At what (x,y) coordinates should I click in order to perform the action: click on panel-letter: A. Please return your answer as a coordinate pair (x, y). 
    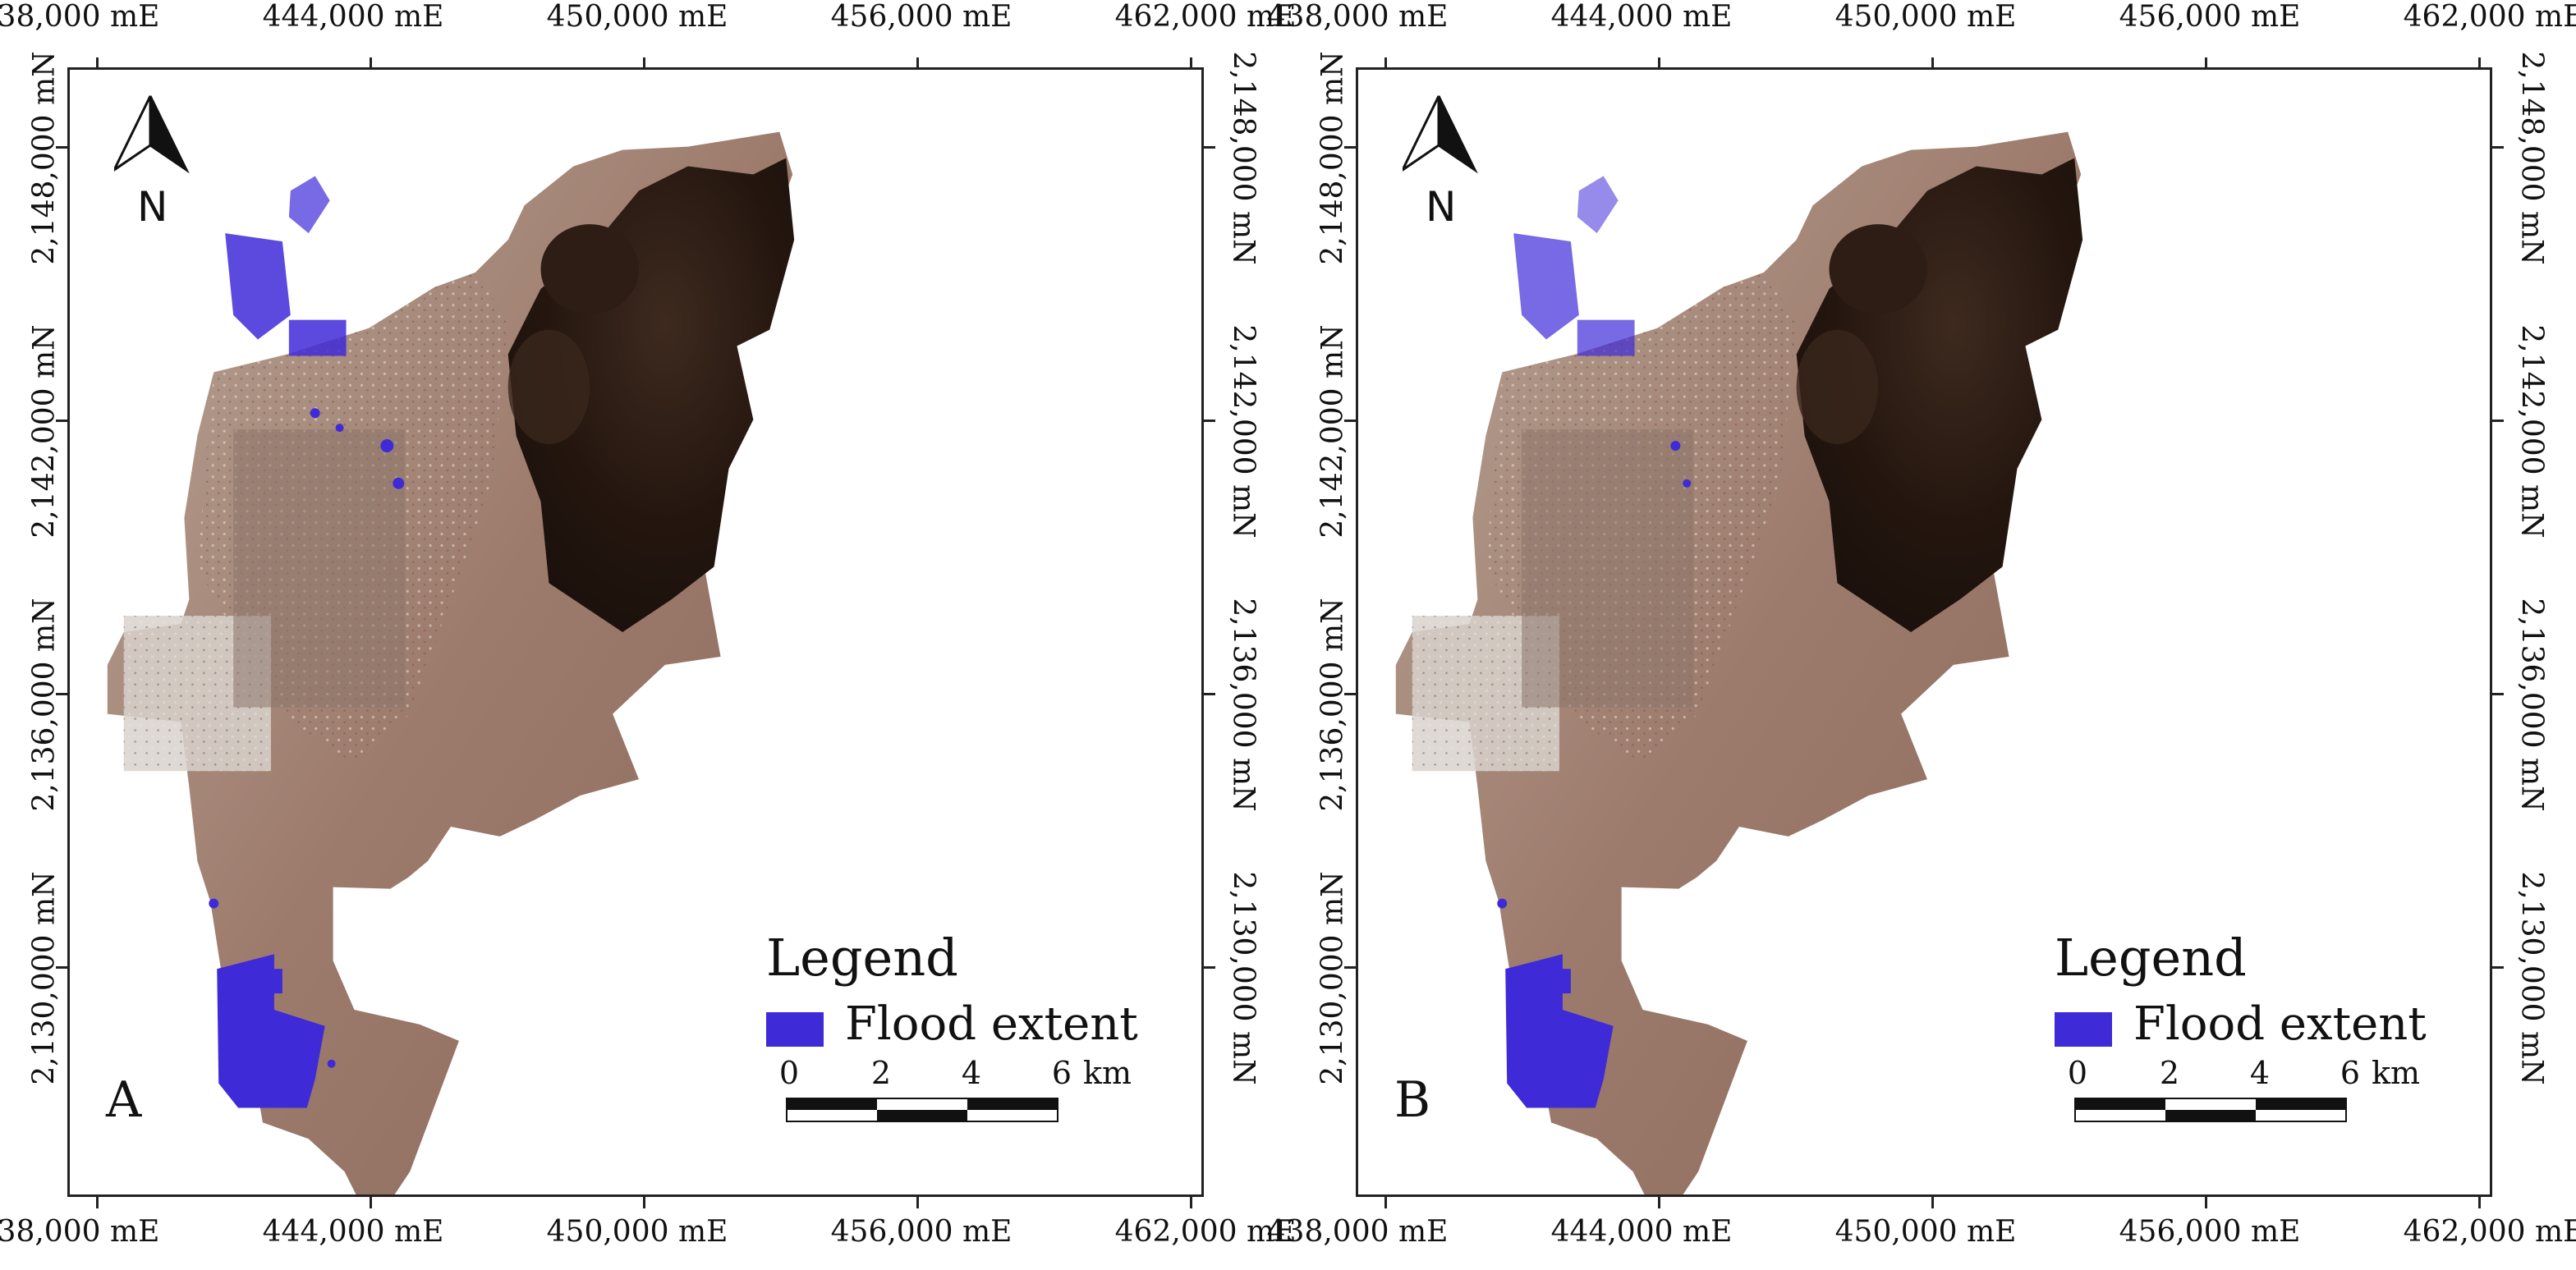
    Looking at the image, I should click on (124, 1100).